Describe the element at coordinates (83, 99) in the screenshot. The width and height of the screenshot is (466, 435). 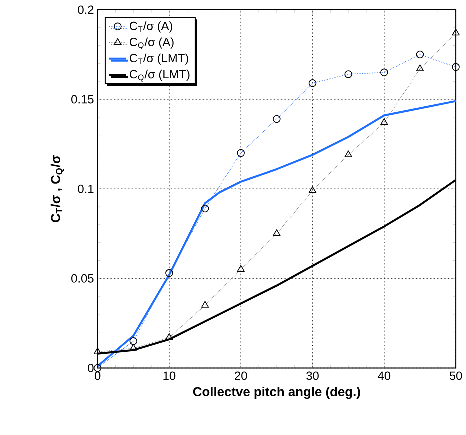
I see `y-tick-label: 0.15` at that location.